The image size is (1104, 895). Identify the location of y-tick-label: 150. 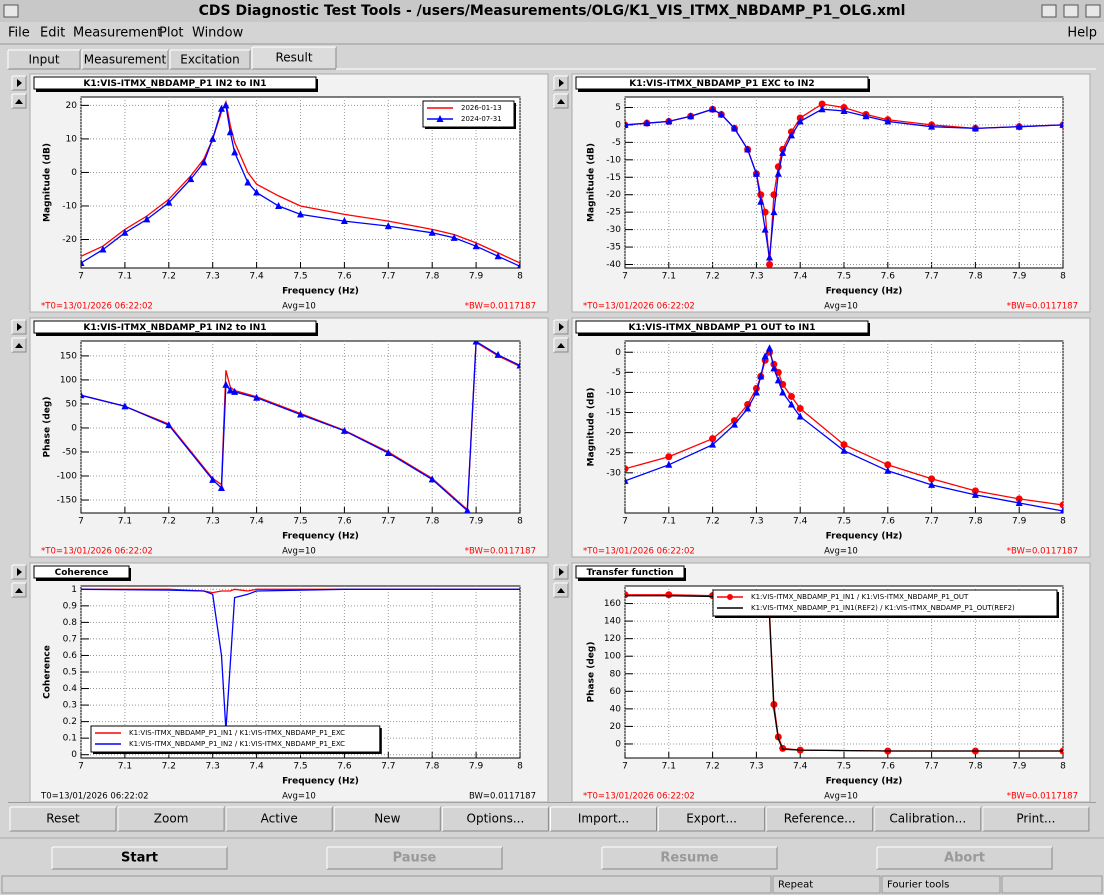
(68, 356).